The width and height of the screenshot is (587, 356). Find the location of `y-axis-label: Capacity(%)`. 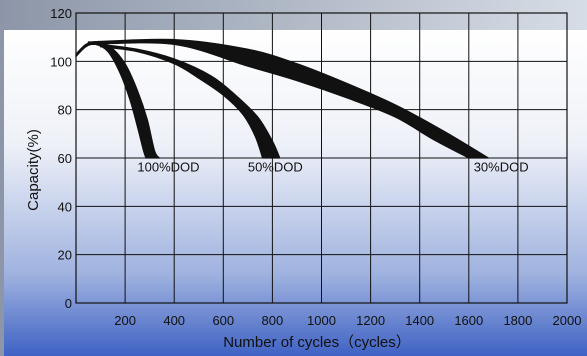

y-axis-label: Capacity(%) is located at coordinates (33, 170).